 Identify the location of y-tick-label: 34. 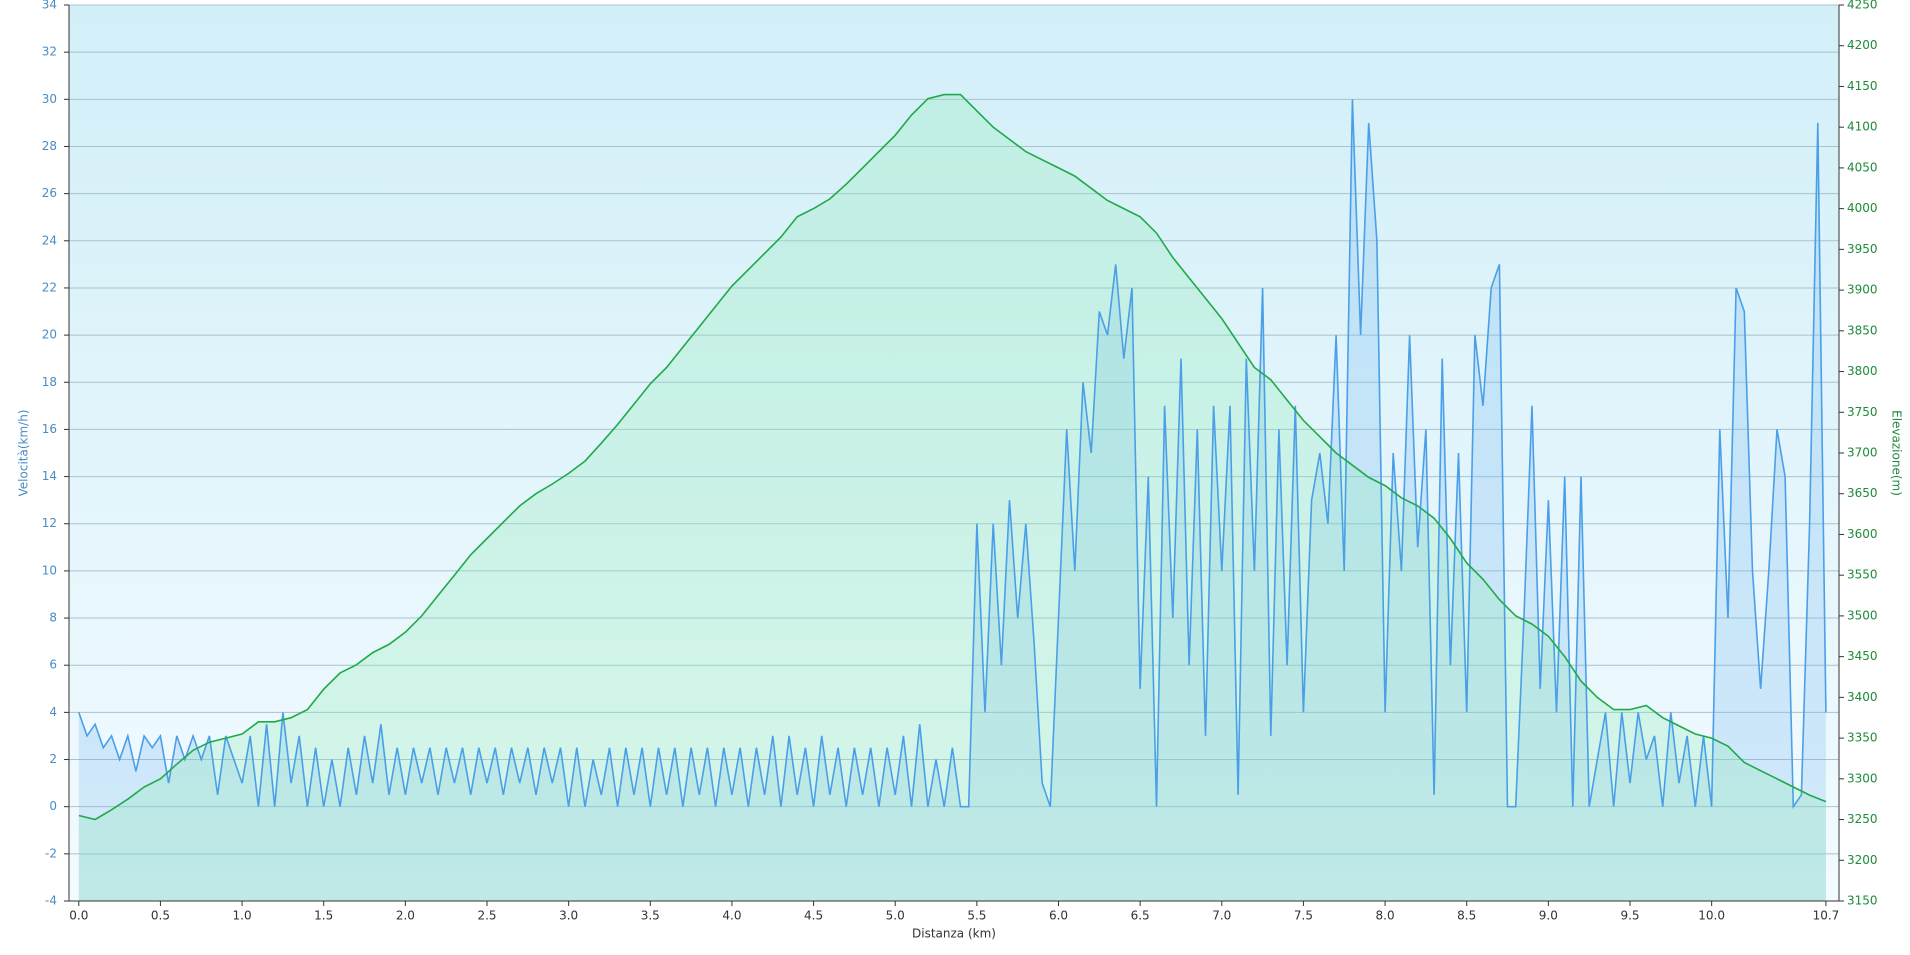
(49, 6).